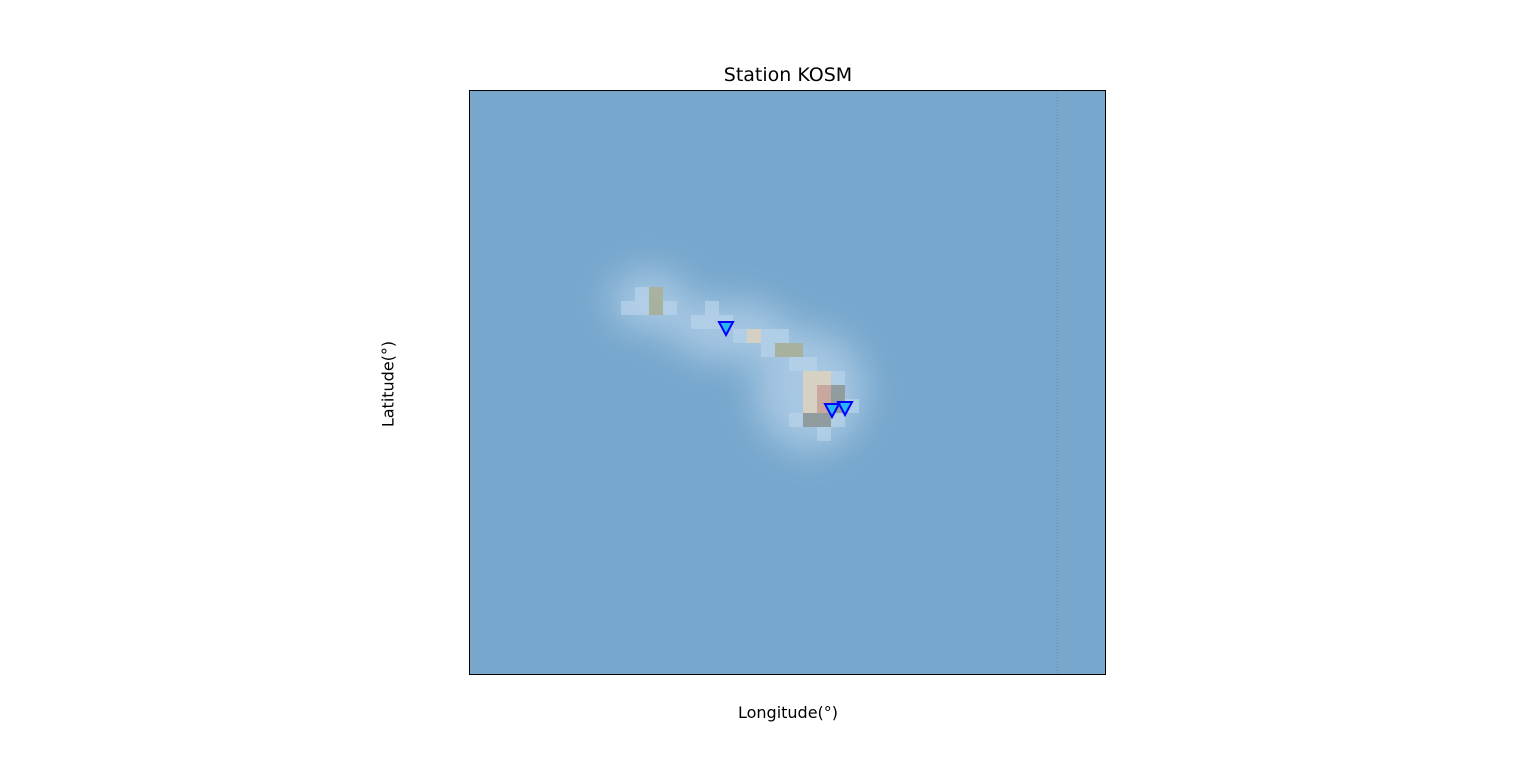 Image resolution: width=1536 pixels, height=757 pixels. I want to click on island-chain, so click(740, 364).